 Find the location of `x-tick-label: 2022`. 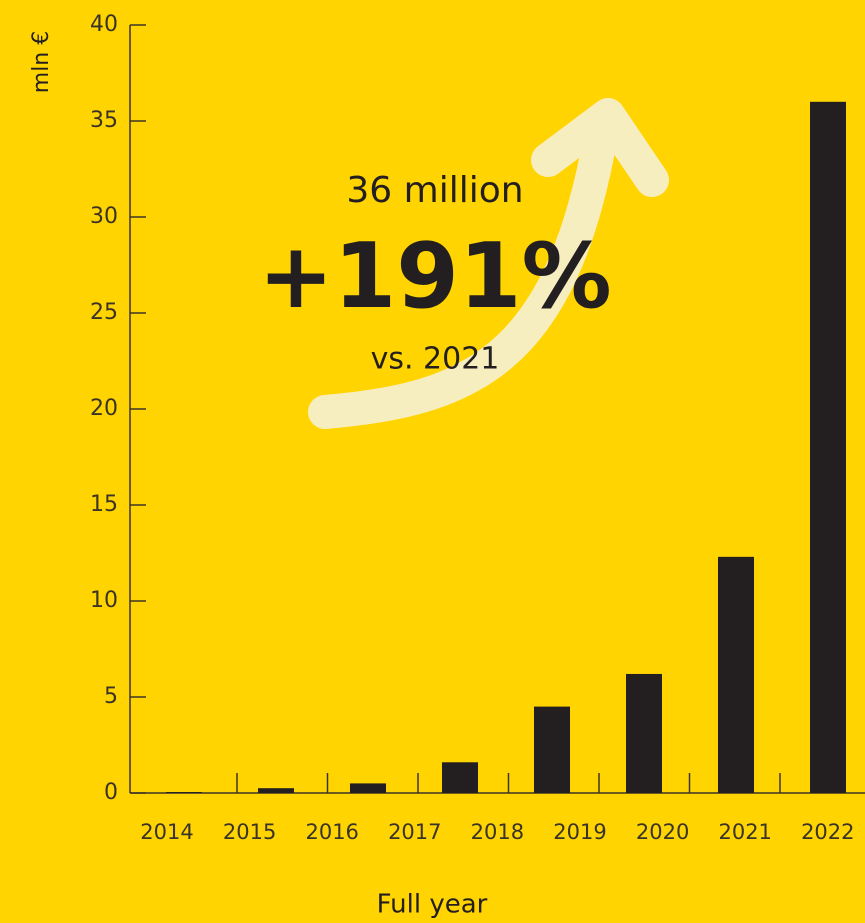

x-tick-label: 2022 is located at coordinates (827, 832).